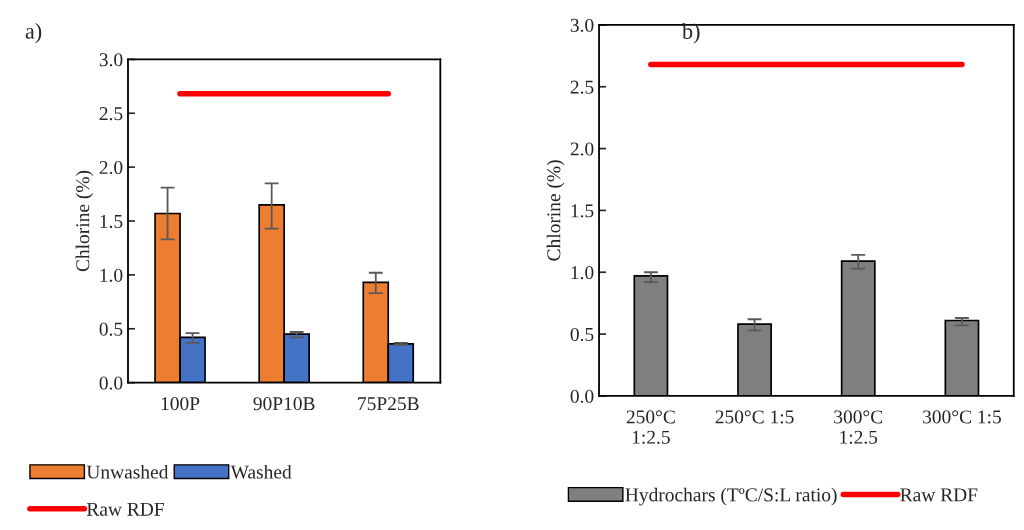  What do you see at coordinates (127, 471) in the screenshot?
I see `legend-label: Unwashed` at bounding box center [127, 471].